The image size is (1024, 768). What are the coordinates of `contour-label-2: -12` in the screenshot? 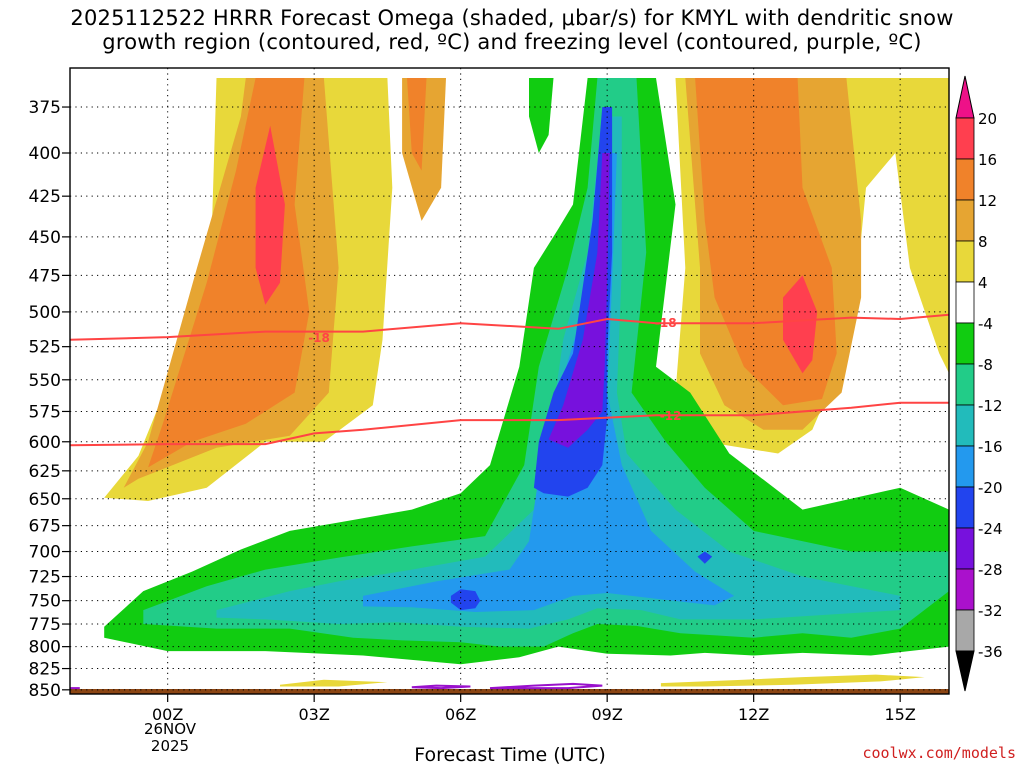 It's located at (671, 416).